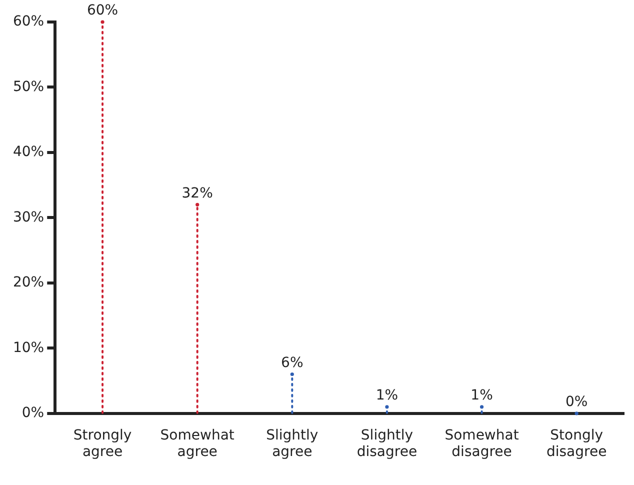 The width and height of the screenshot is (634, 485). What do you see at coordinates (33, 413) in the screenshot?
I see `y-tick-label: 0%` at bounding box center [33, 413].